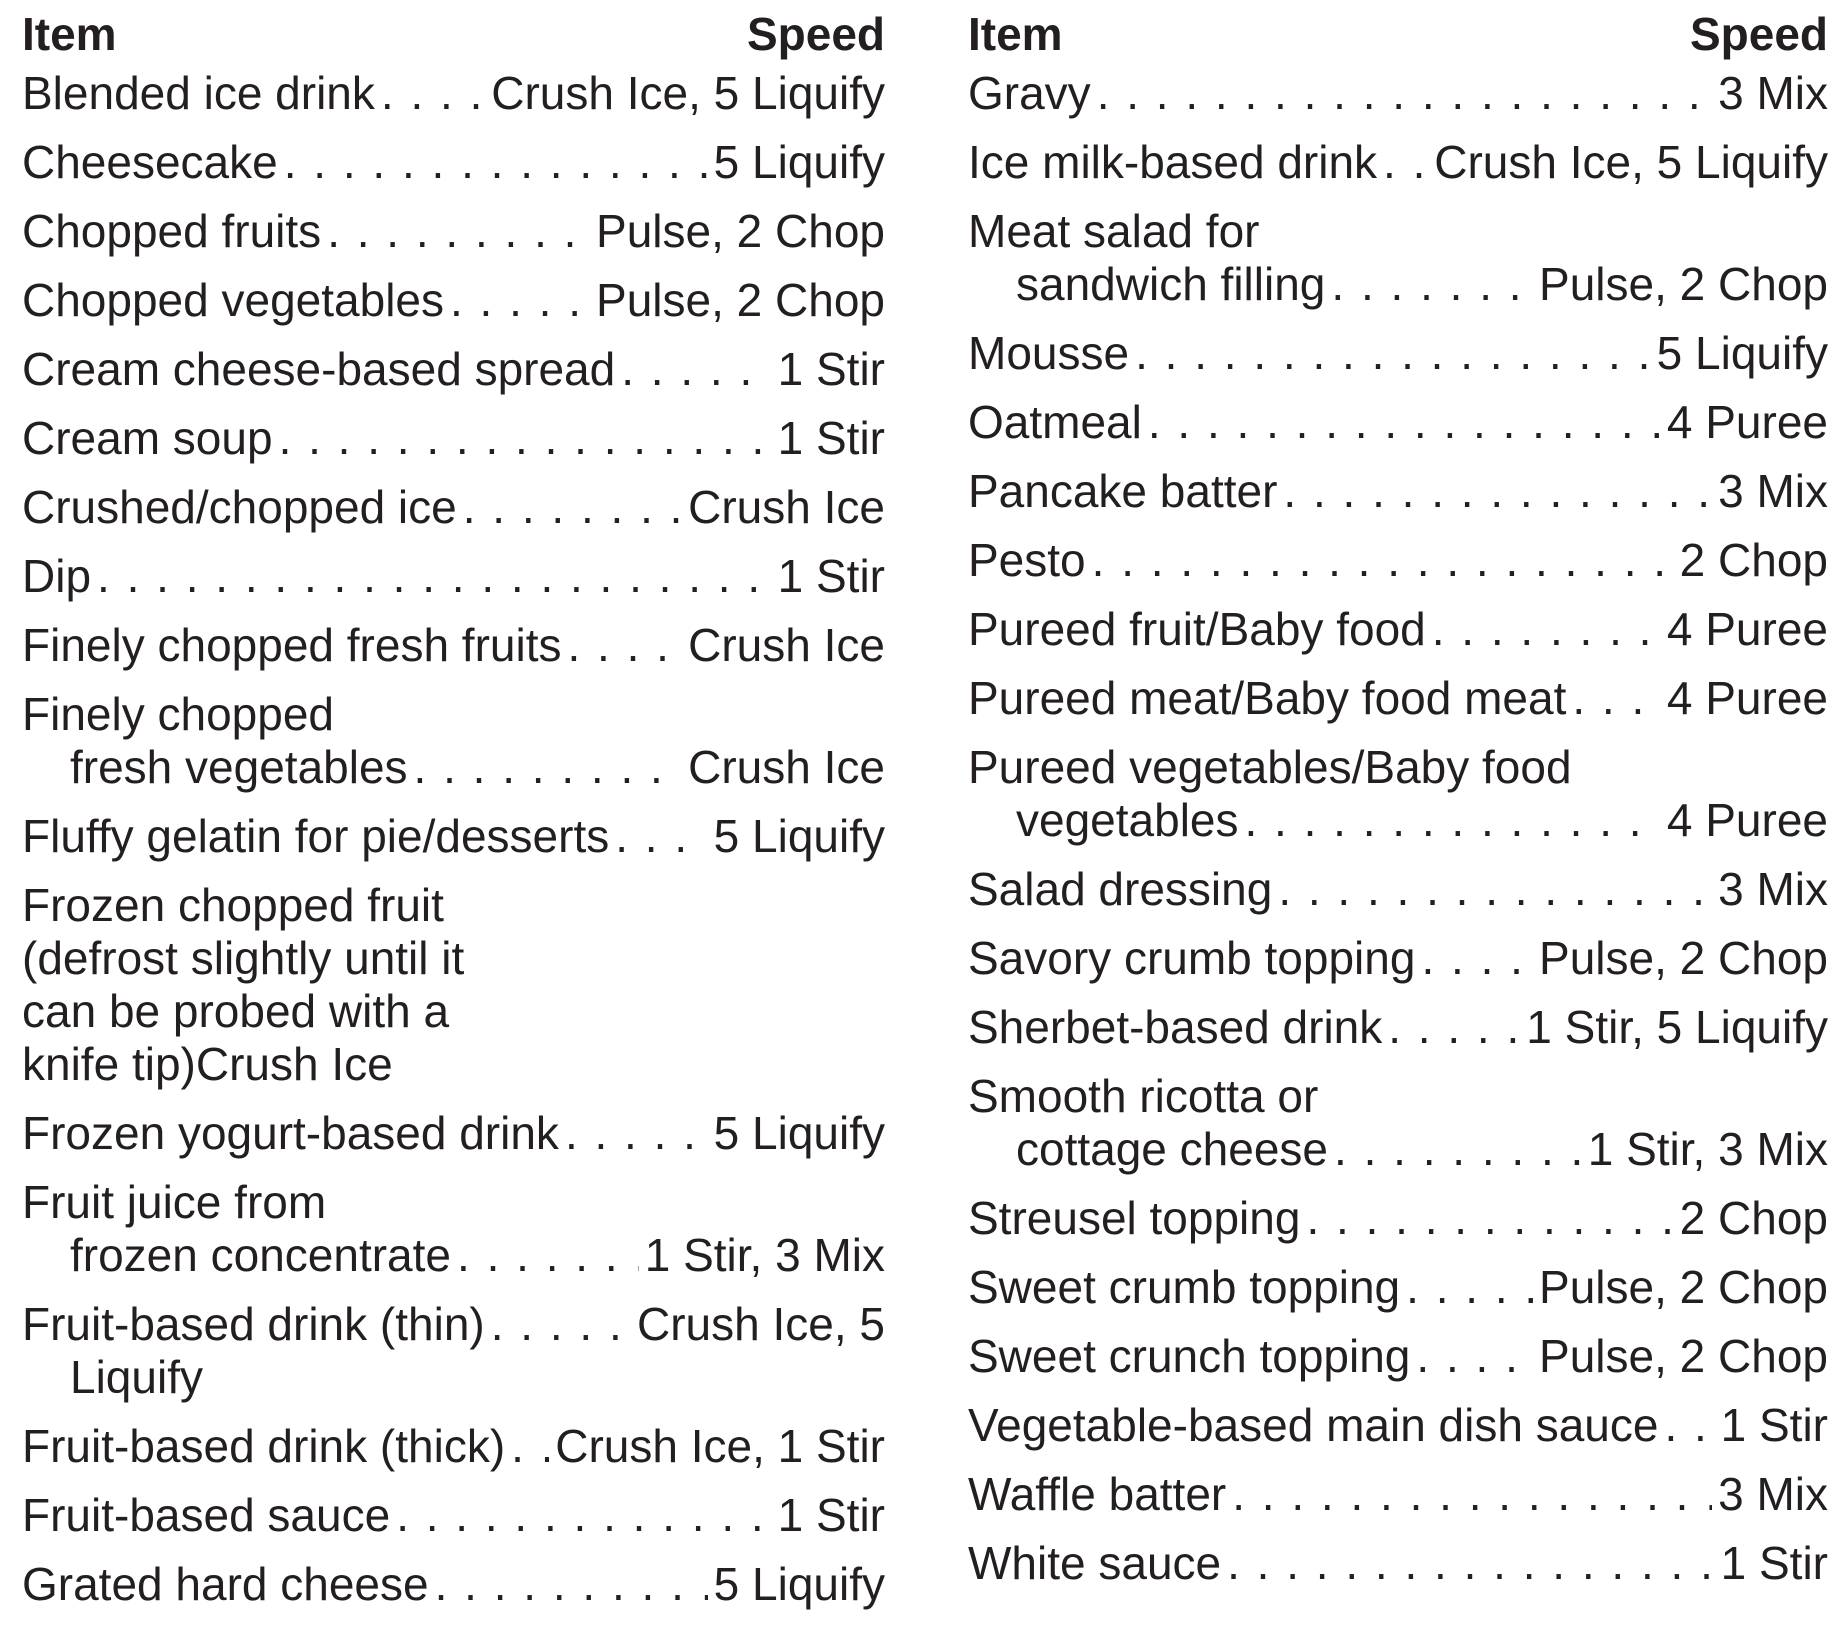 This screenshot has height=1652, width=1843. Describe the element at coordinates (453, 714) in the screenshot. I see `item-name-line: Finely chopped` at that location.